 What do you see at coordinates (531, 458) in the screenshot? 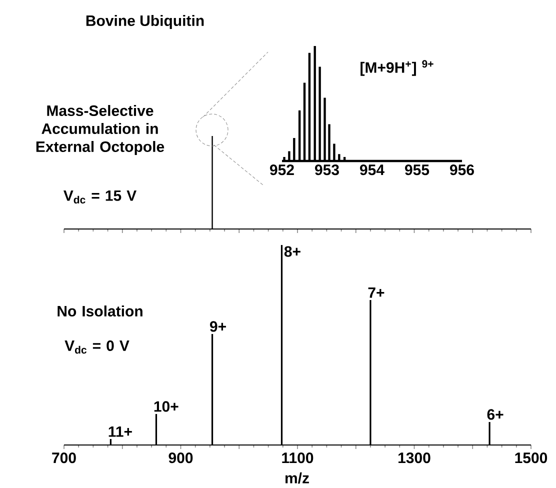
I see `x-tick-label: 1500` at bounding box center [531, 458].